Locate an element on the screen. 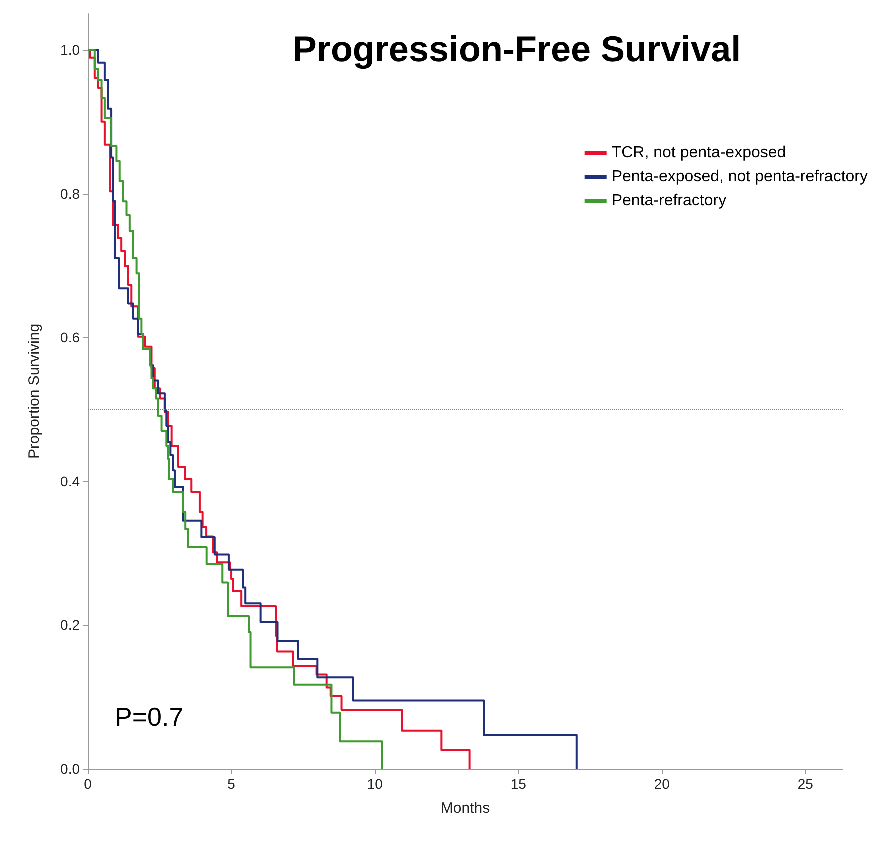  x-tick-label: 25 is located at coordinates (806, 784).